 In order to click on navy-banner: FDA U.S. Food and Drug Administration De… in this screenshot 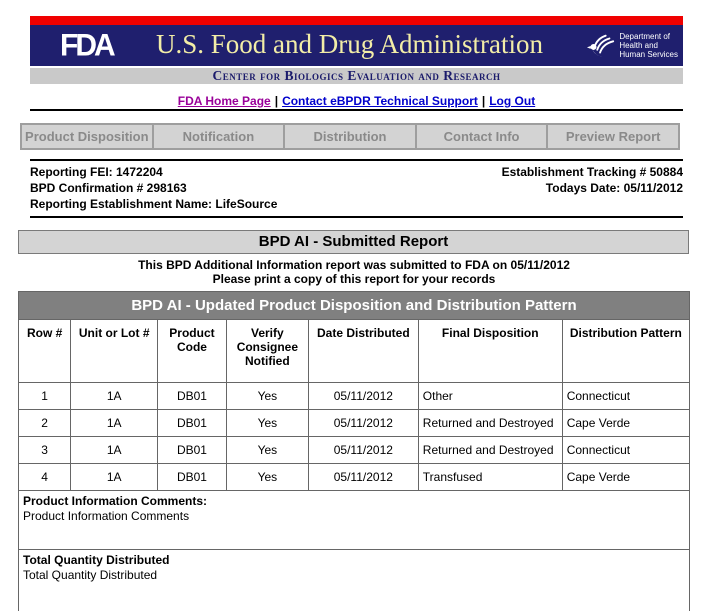, I will do `click(356, 45)`.